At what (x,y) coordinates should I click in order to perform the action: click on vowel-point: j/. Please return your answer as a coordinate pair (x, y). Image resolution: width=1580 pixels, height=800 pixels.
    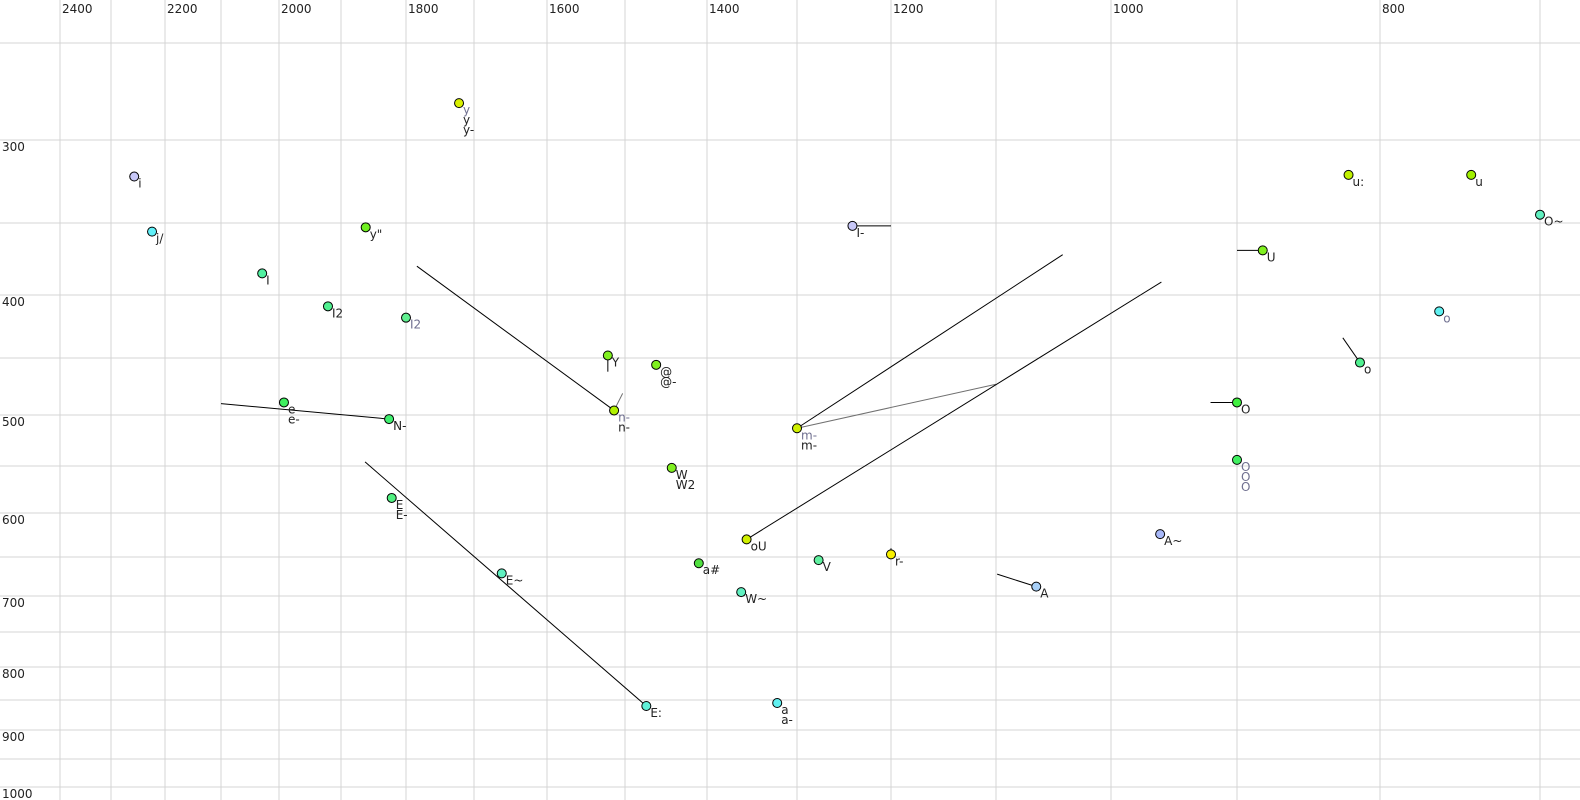
    Looking at the image, I should click on (155, 236).